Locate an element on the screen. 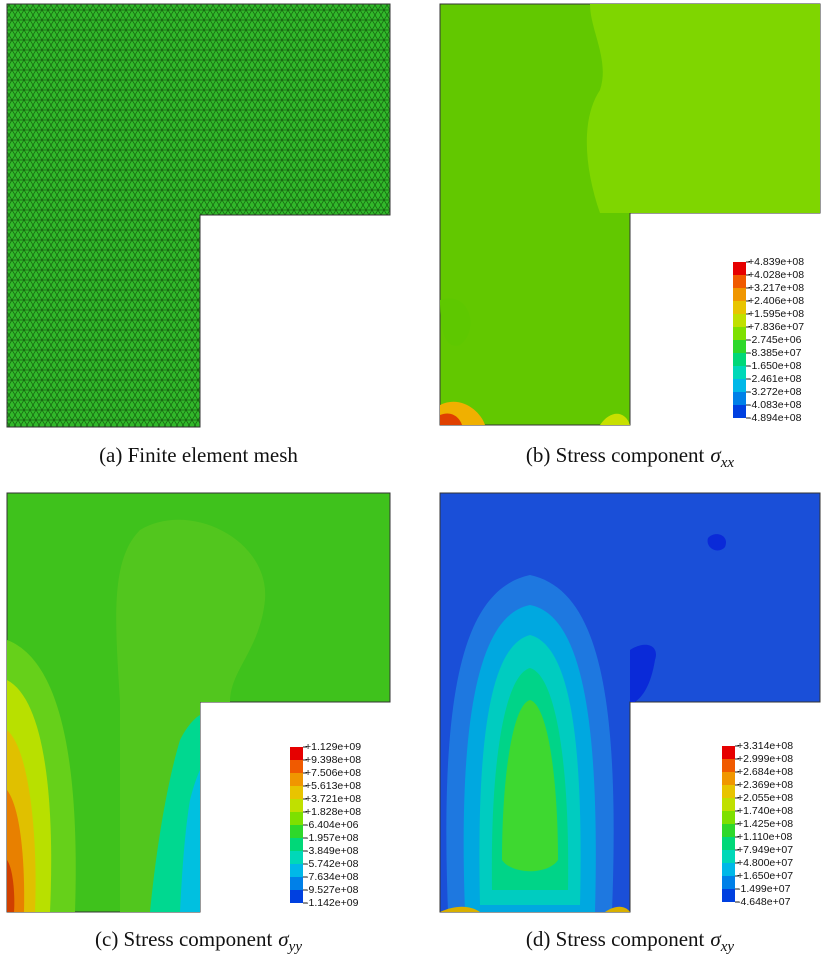 The image size is (821, 972). legend-label: +3.217e+08 is located at coordinates (776, 288).